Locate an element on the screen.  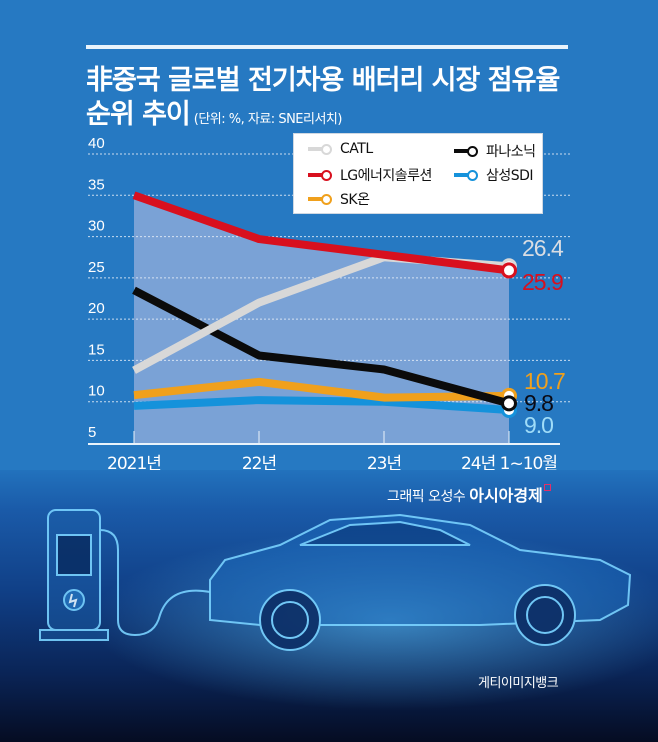
x-axis: 2021년 22년 23년 24년 1~10월 is located at coordinates (324, 450).